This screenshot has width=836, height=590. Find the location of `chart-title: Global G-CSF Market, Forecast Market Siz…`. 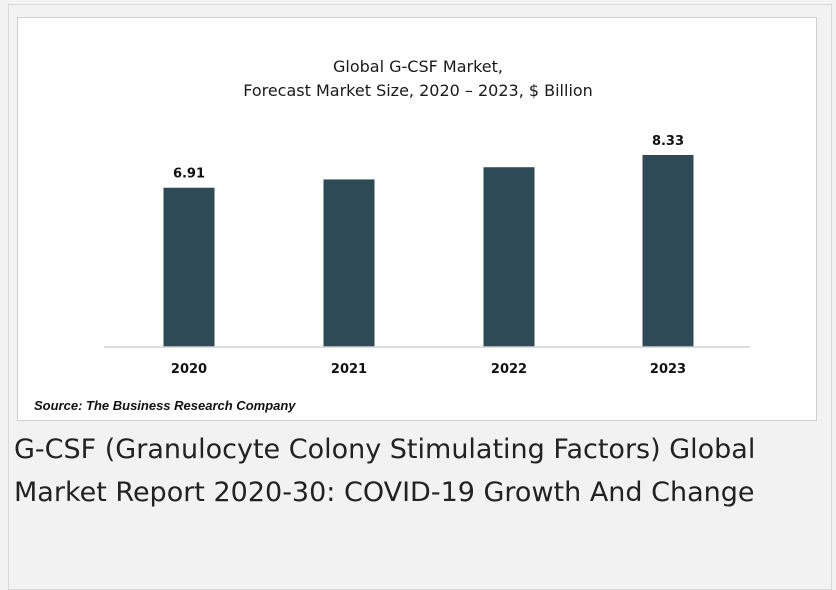

chart-title: Global G-CSF Market, Forecast Market Siz… is located at coordinates (418, 79).